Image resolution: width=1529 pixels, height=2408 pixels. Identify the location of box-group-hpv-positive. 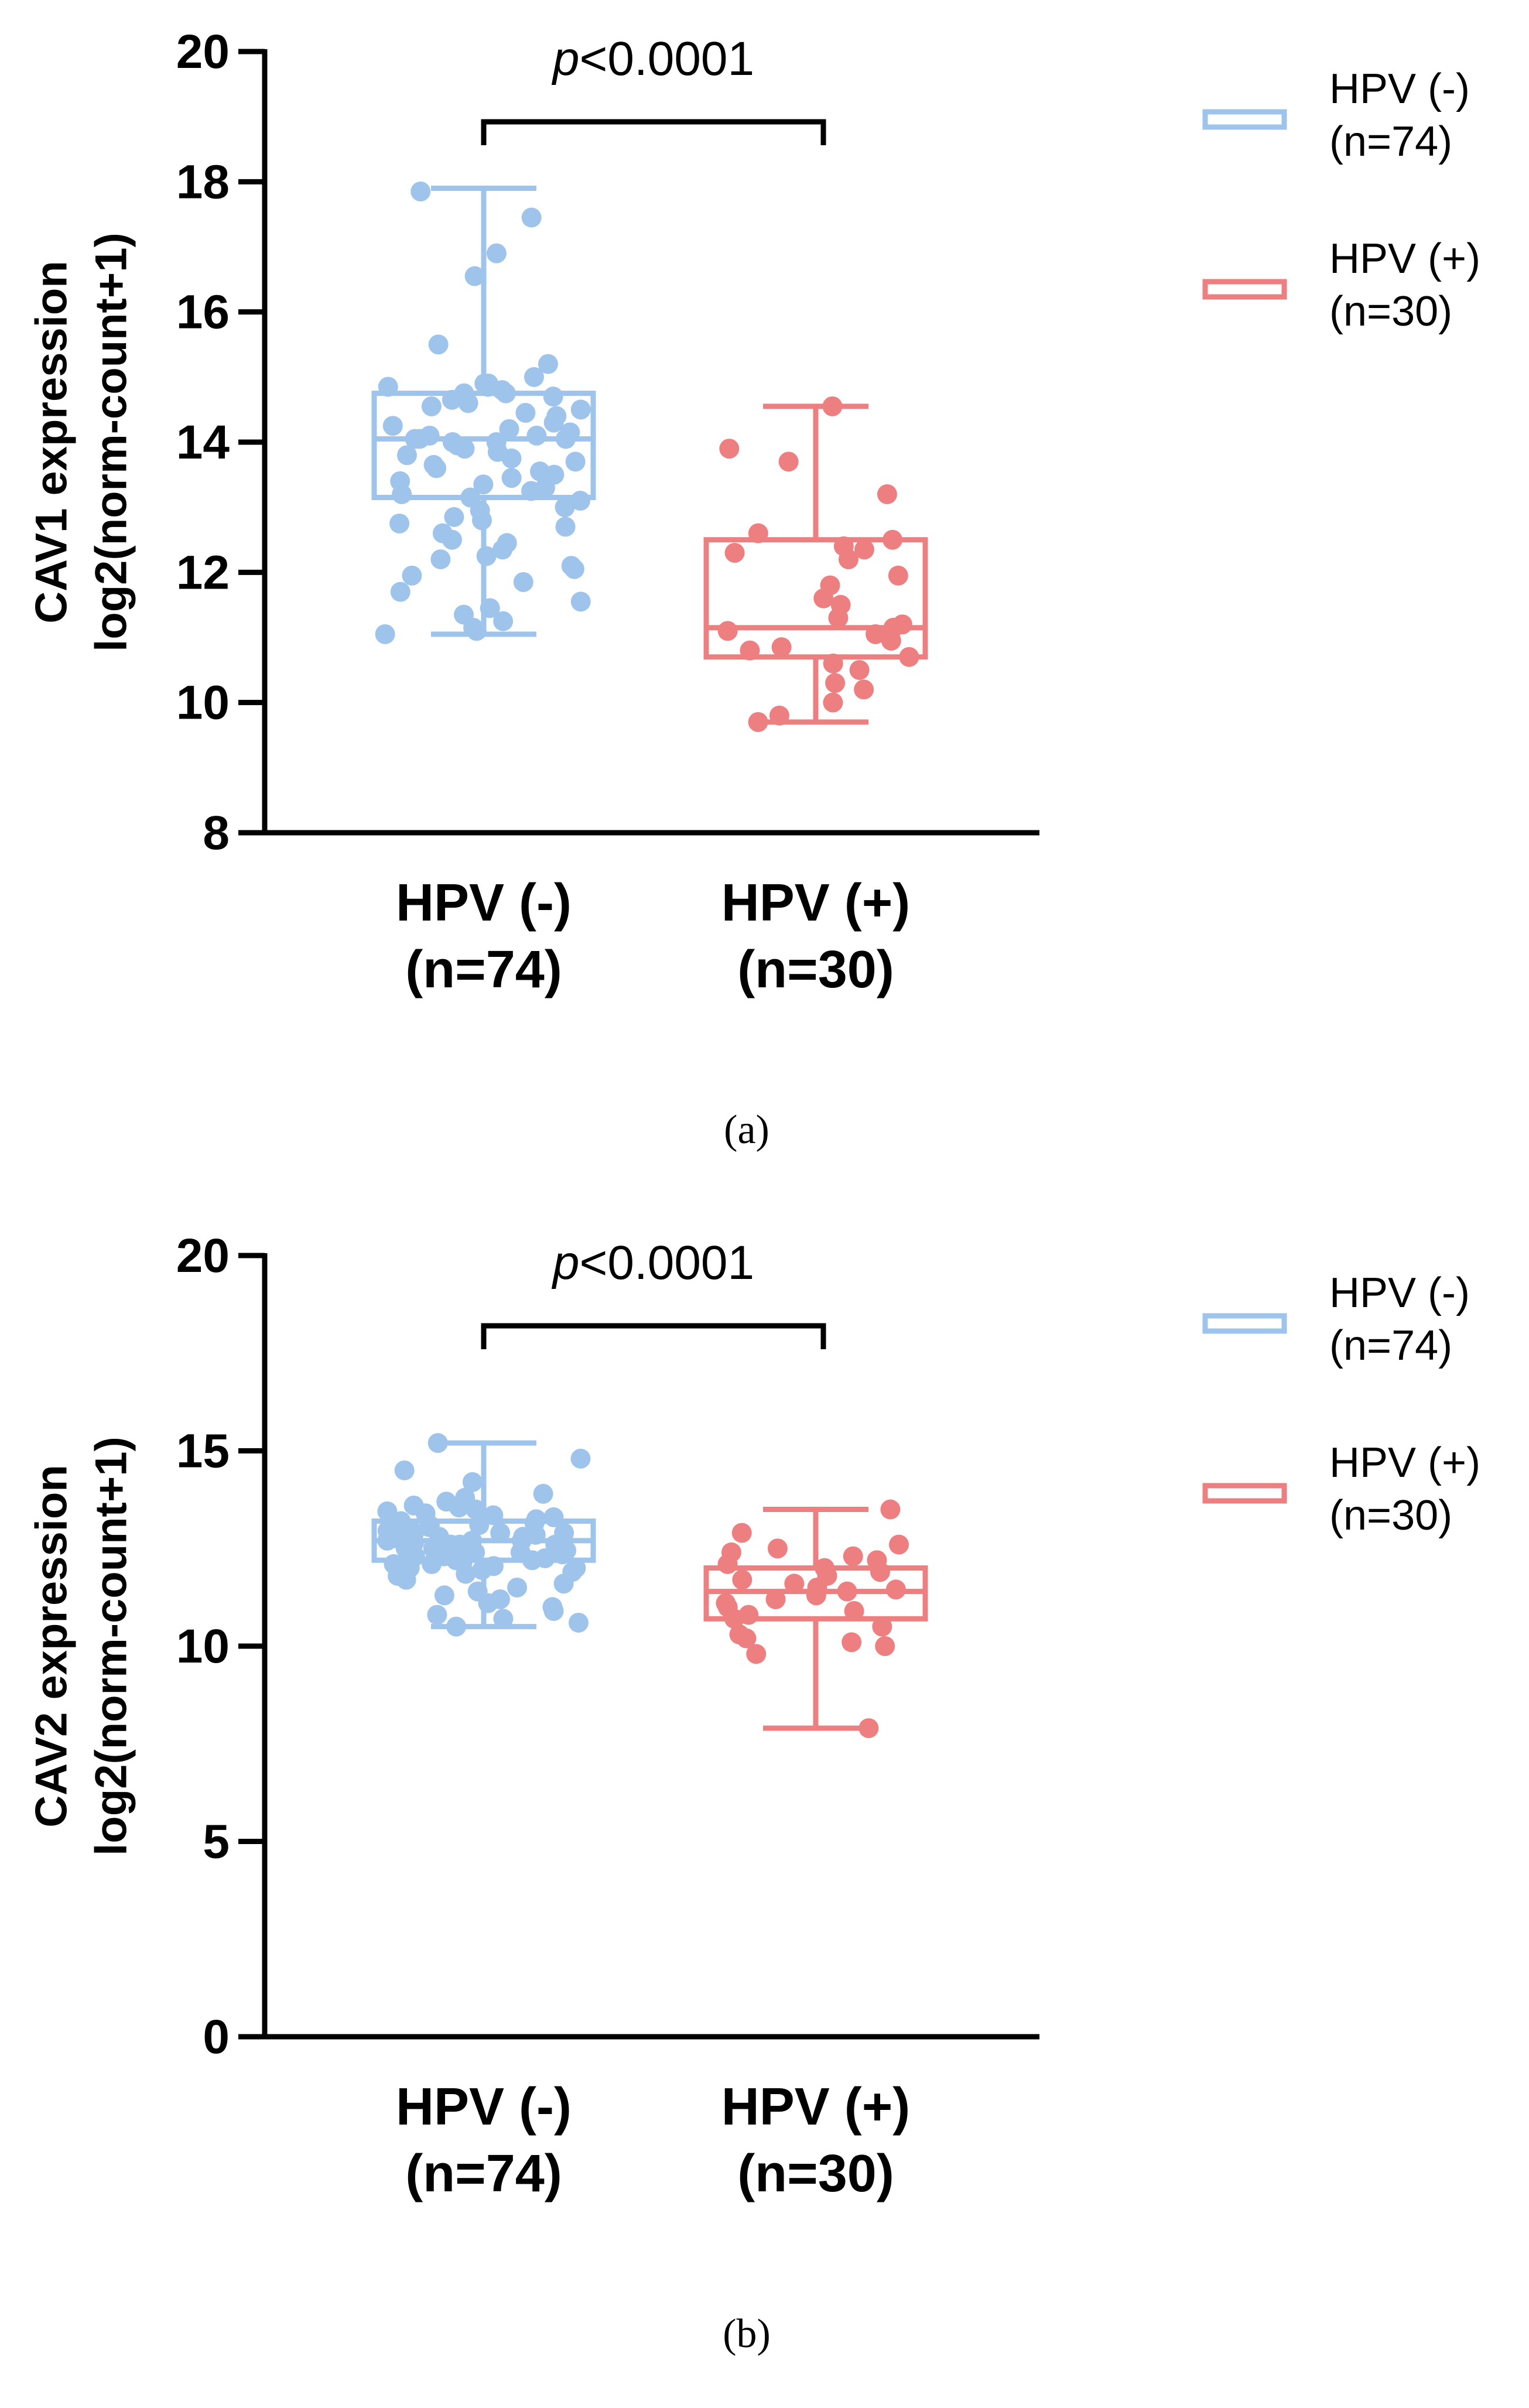
(816, 564).